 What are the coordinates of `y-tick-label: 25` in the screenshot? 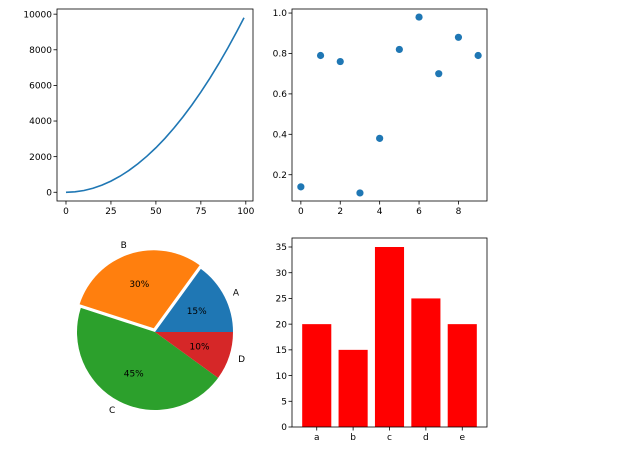 It's located at (281, 300).